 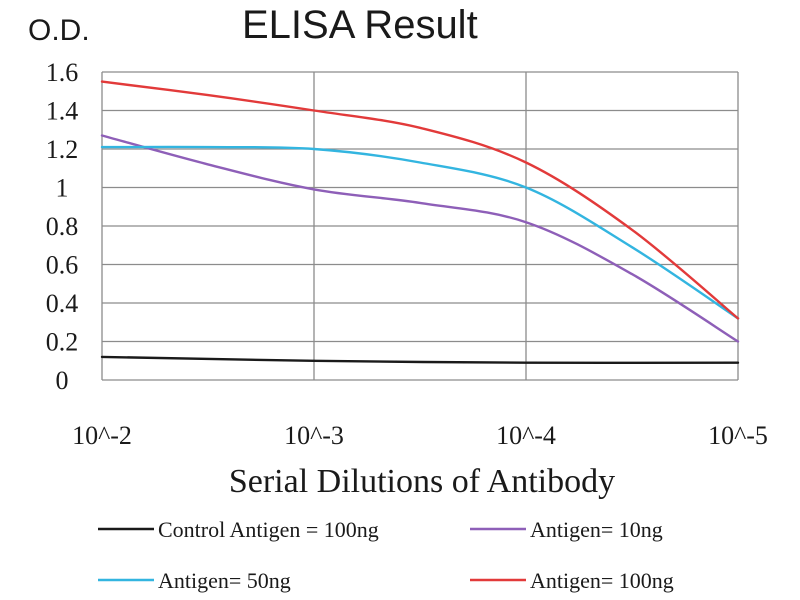 I want to click on y-tick-label: 0.2, so click(x=62, y=342).